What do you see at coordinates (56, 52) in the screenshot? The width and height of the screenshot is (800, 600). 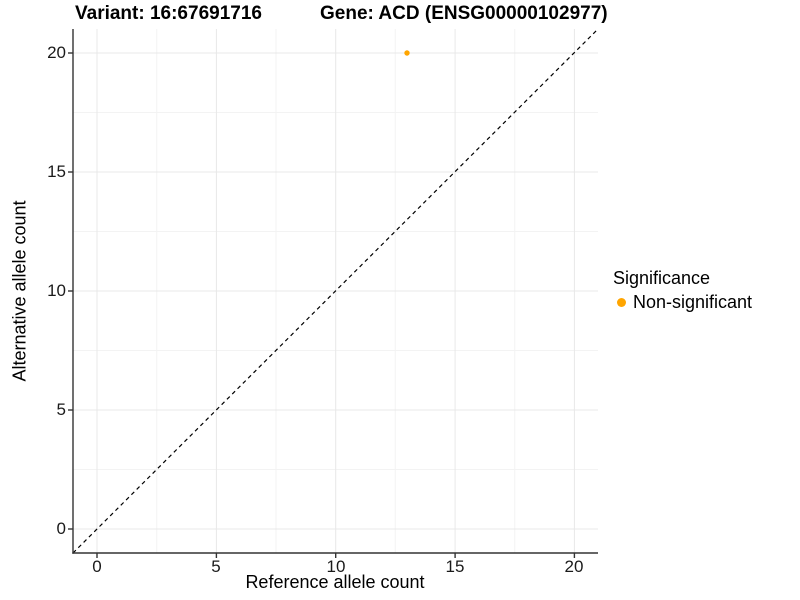 I see `y-tick-label-20: 20` at bounding box center [56, 52].